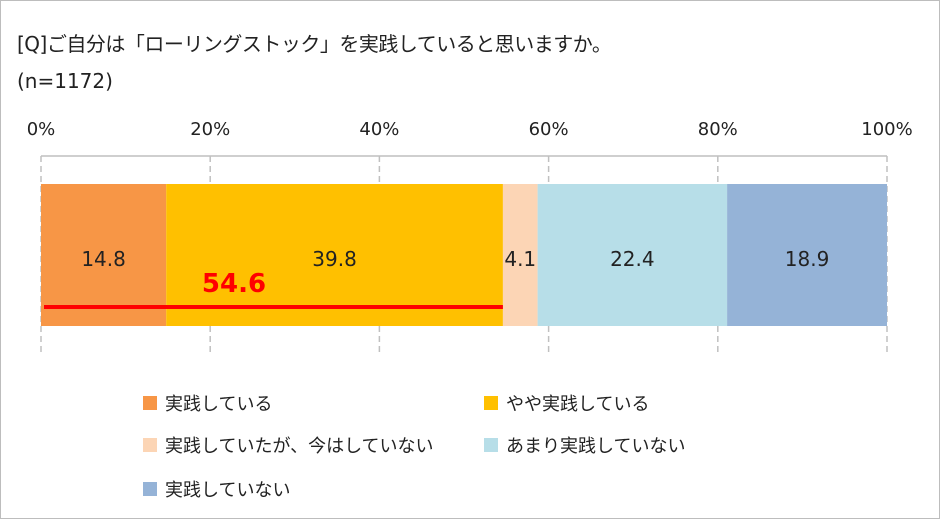 Image resolution: width=940 pixels, height=519 pixels. I want to click on legend-item: 実践していない, so click(216, 489).